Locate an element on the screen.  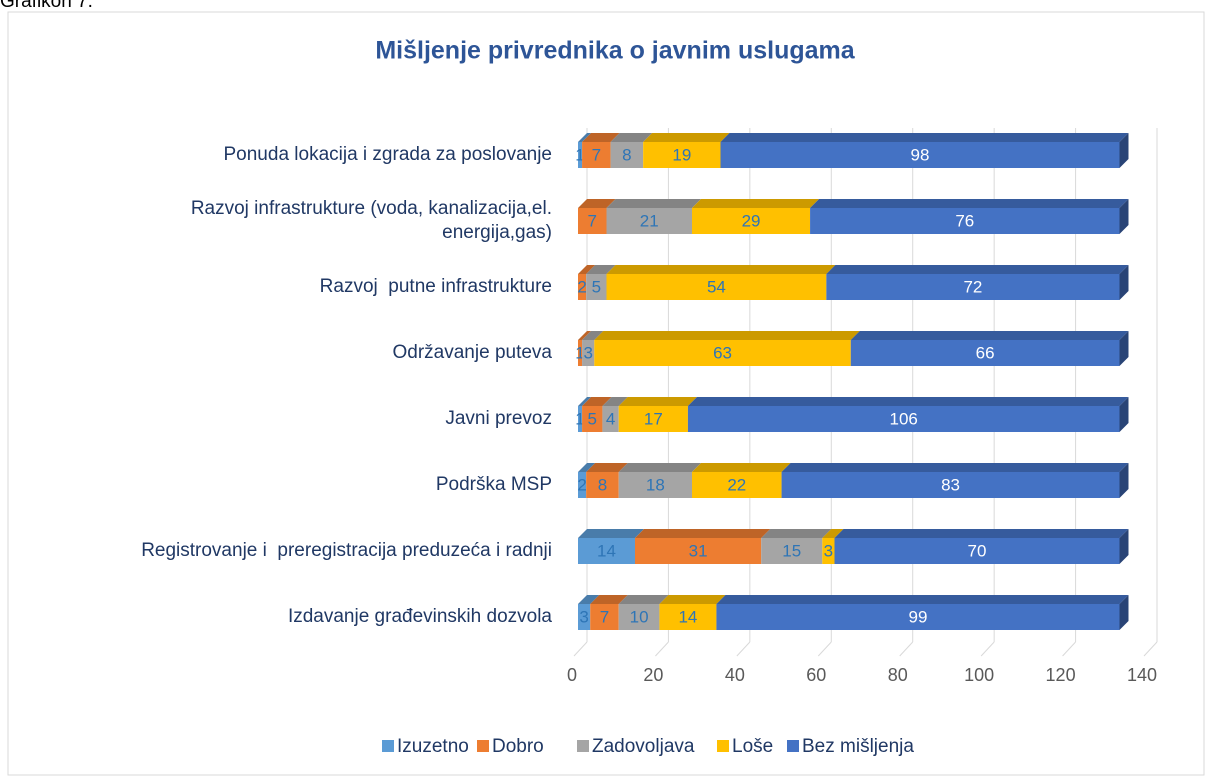
x-tick-label: 20 is located at coordinates (653, 675).